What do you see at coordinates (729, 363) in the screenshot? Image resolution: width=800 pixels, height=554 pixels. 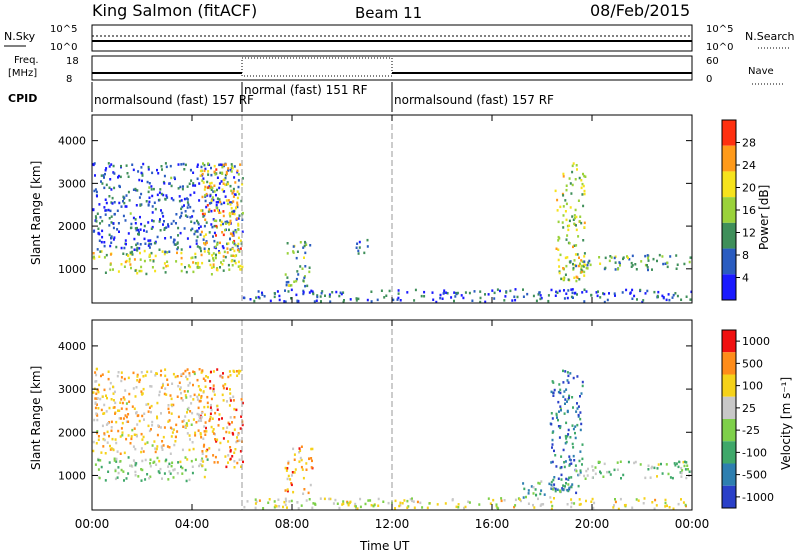 I see `colorbar-swatch` at bounding box center [729, 363].